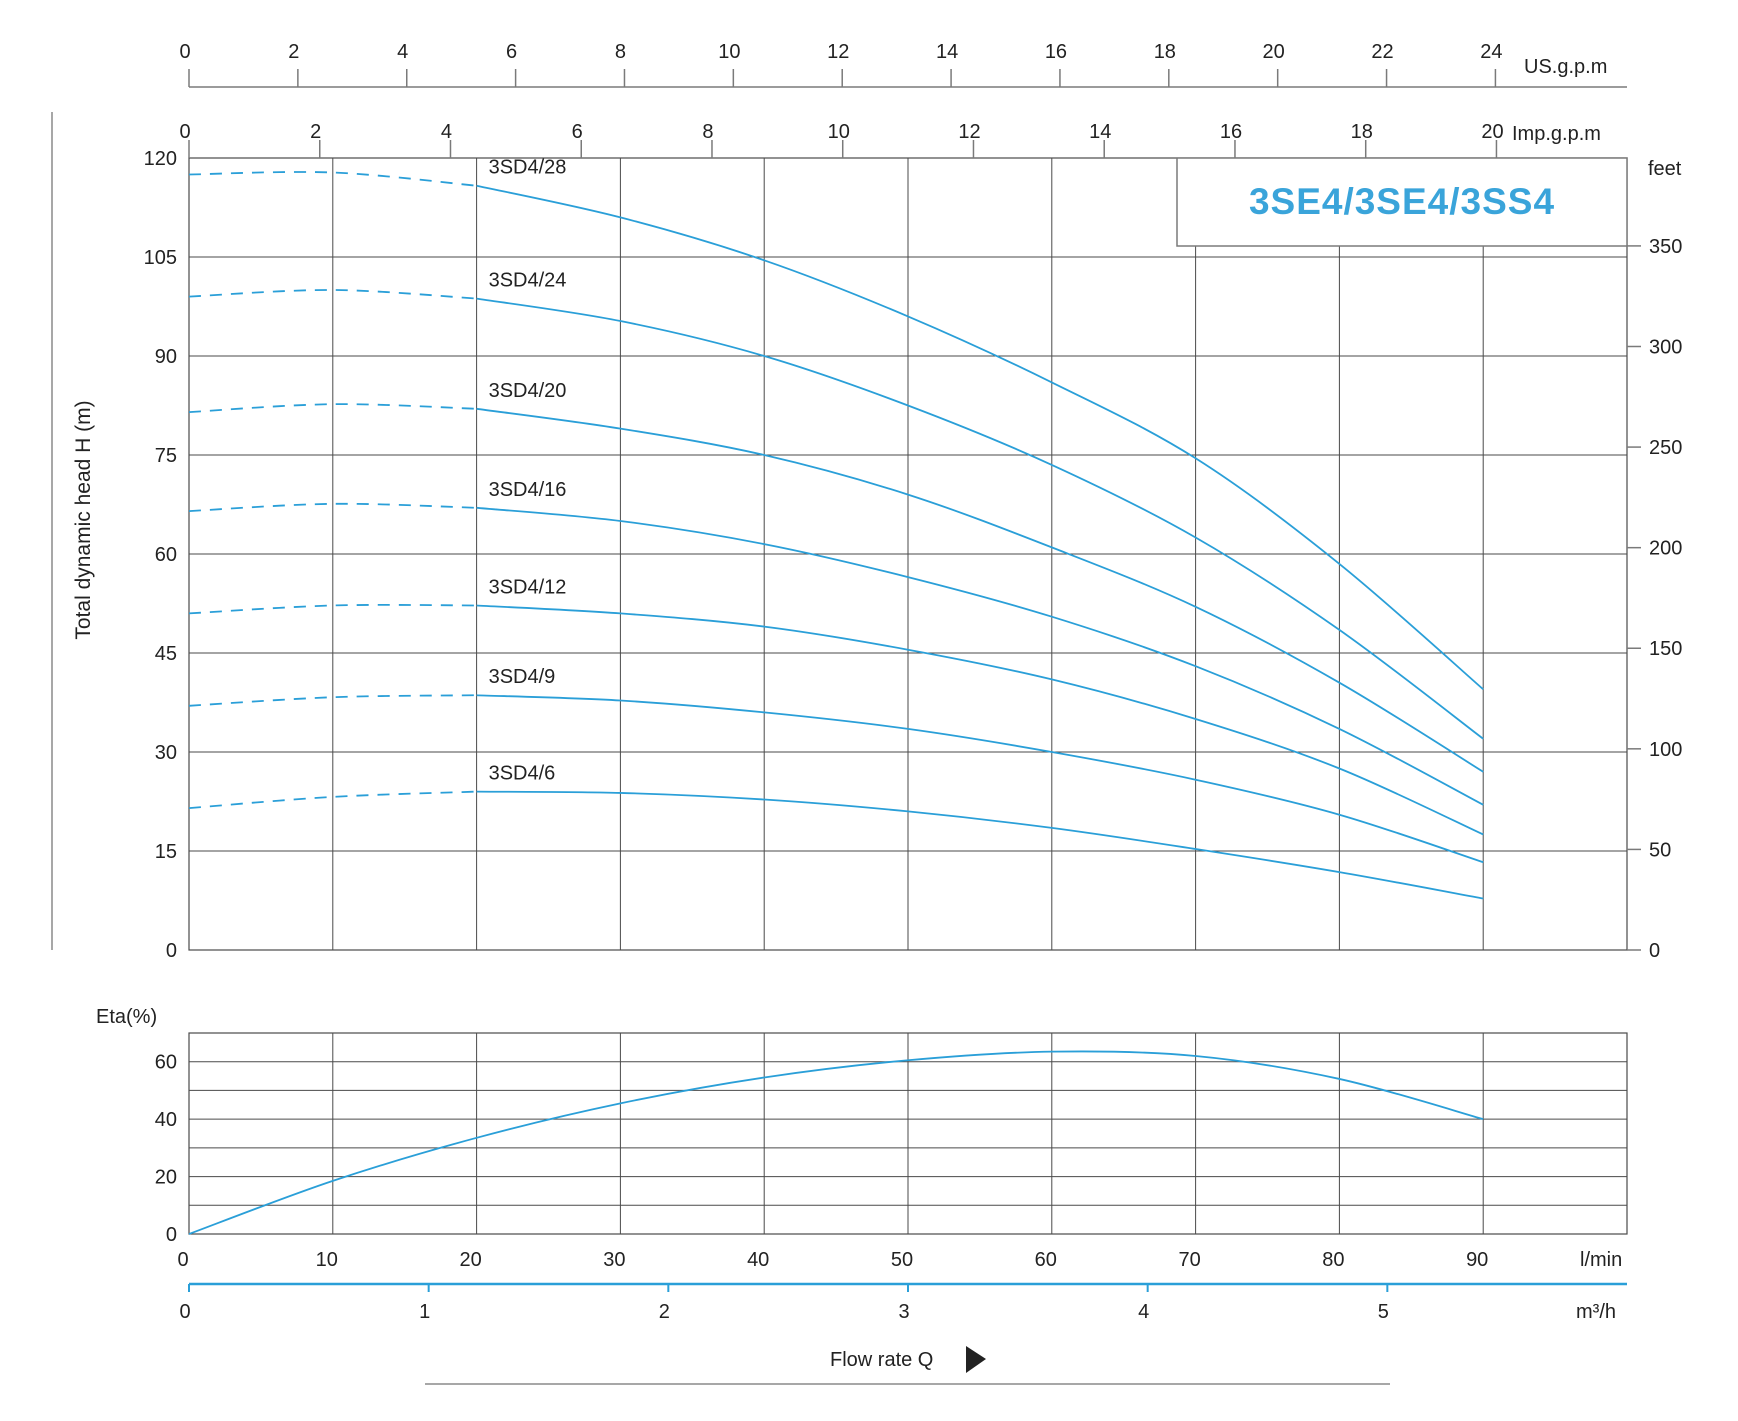  Describe the element at coordinates (1189, 1260) in the screenshot. I see `lmin-tick-label: 70` at that location.